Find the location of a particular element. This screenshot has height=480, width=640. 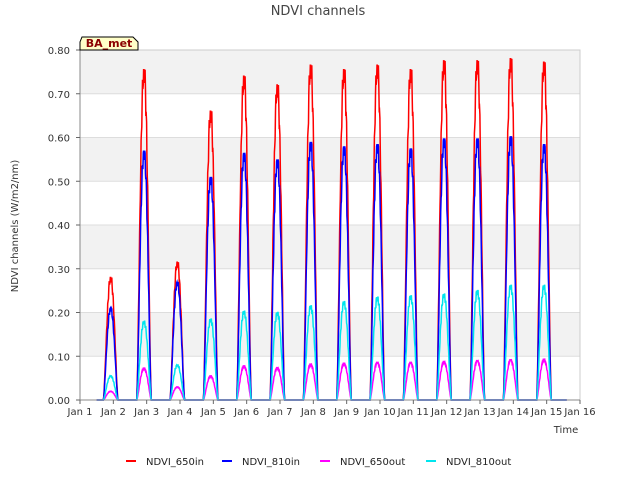

x-tick-label: Jan 3 is located at coordinates (146, 412).